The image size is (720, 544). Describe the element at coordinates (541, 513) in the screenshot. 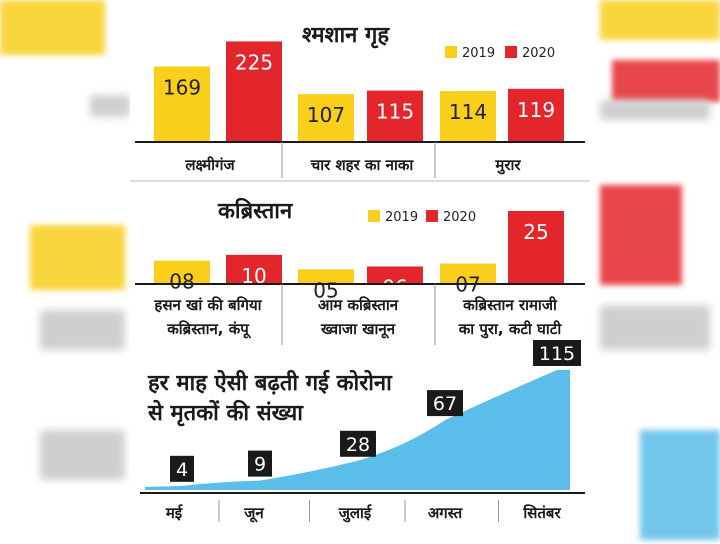

I see `month-label: सितंबर` at that location.